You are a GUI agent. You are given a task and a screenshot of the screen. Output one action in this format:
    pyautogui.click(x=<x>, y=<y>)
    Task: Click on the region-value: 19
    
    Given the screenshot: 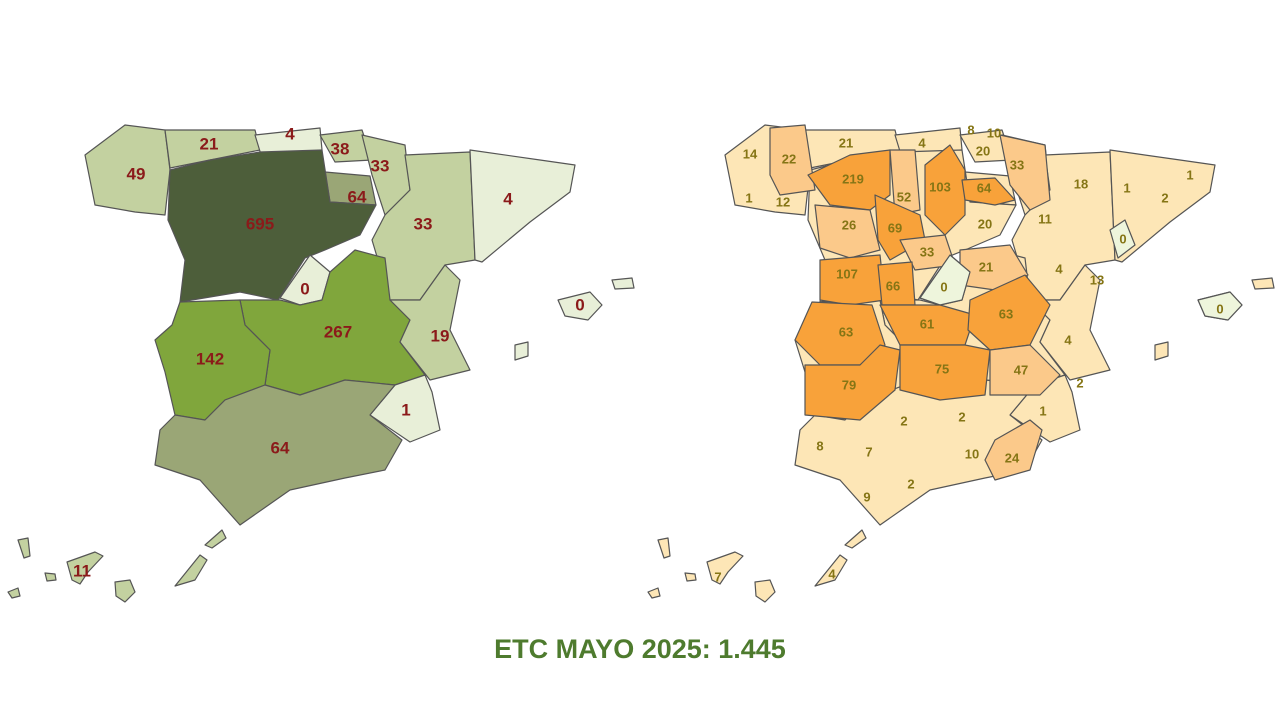 What is the action you would take?
    pyautogui.click(x=440, y=335)
    